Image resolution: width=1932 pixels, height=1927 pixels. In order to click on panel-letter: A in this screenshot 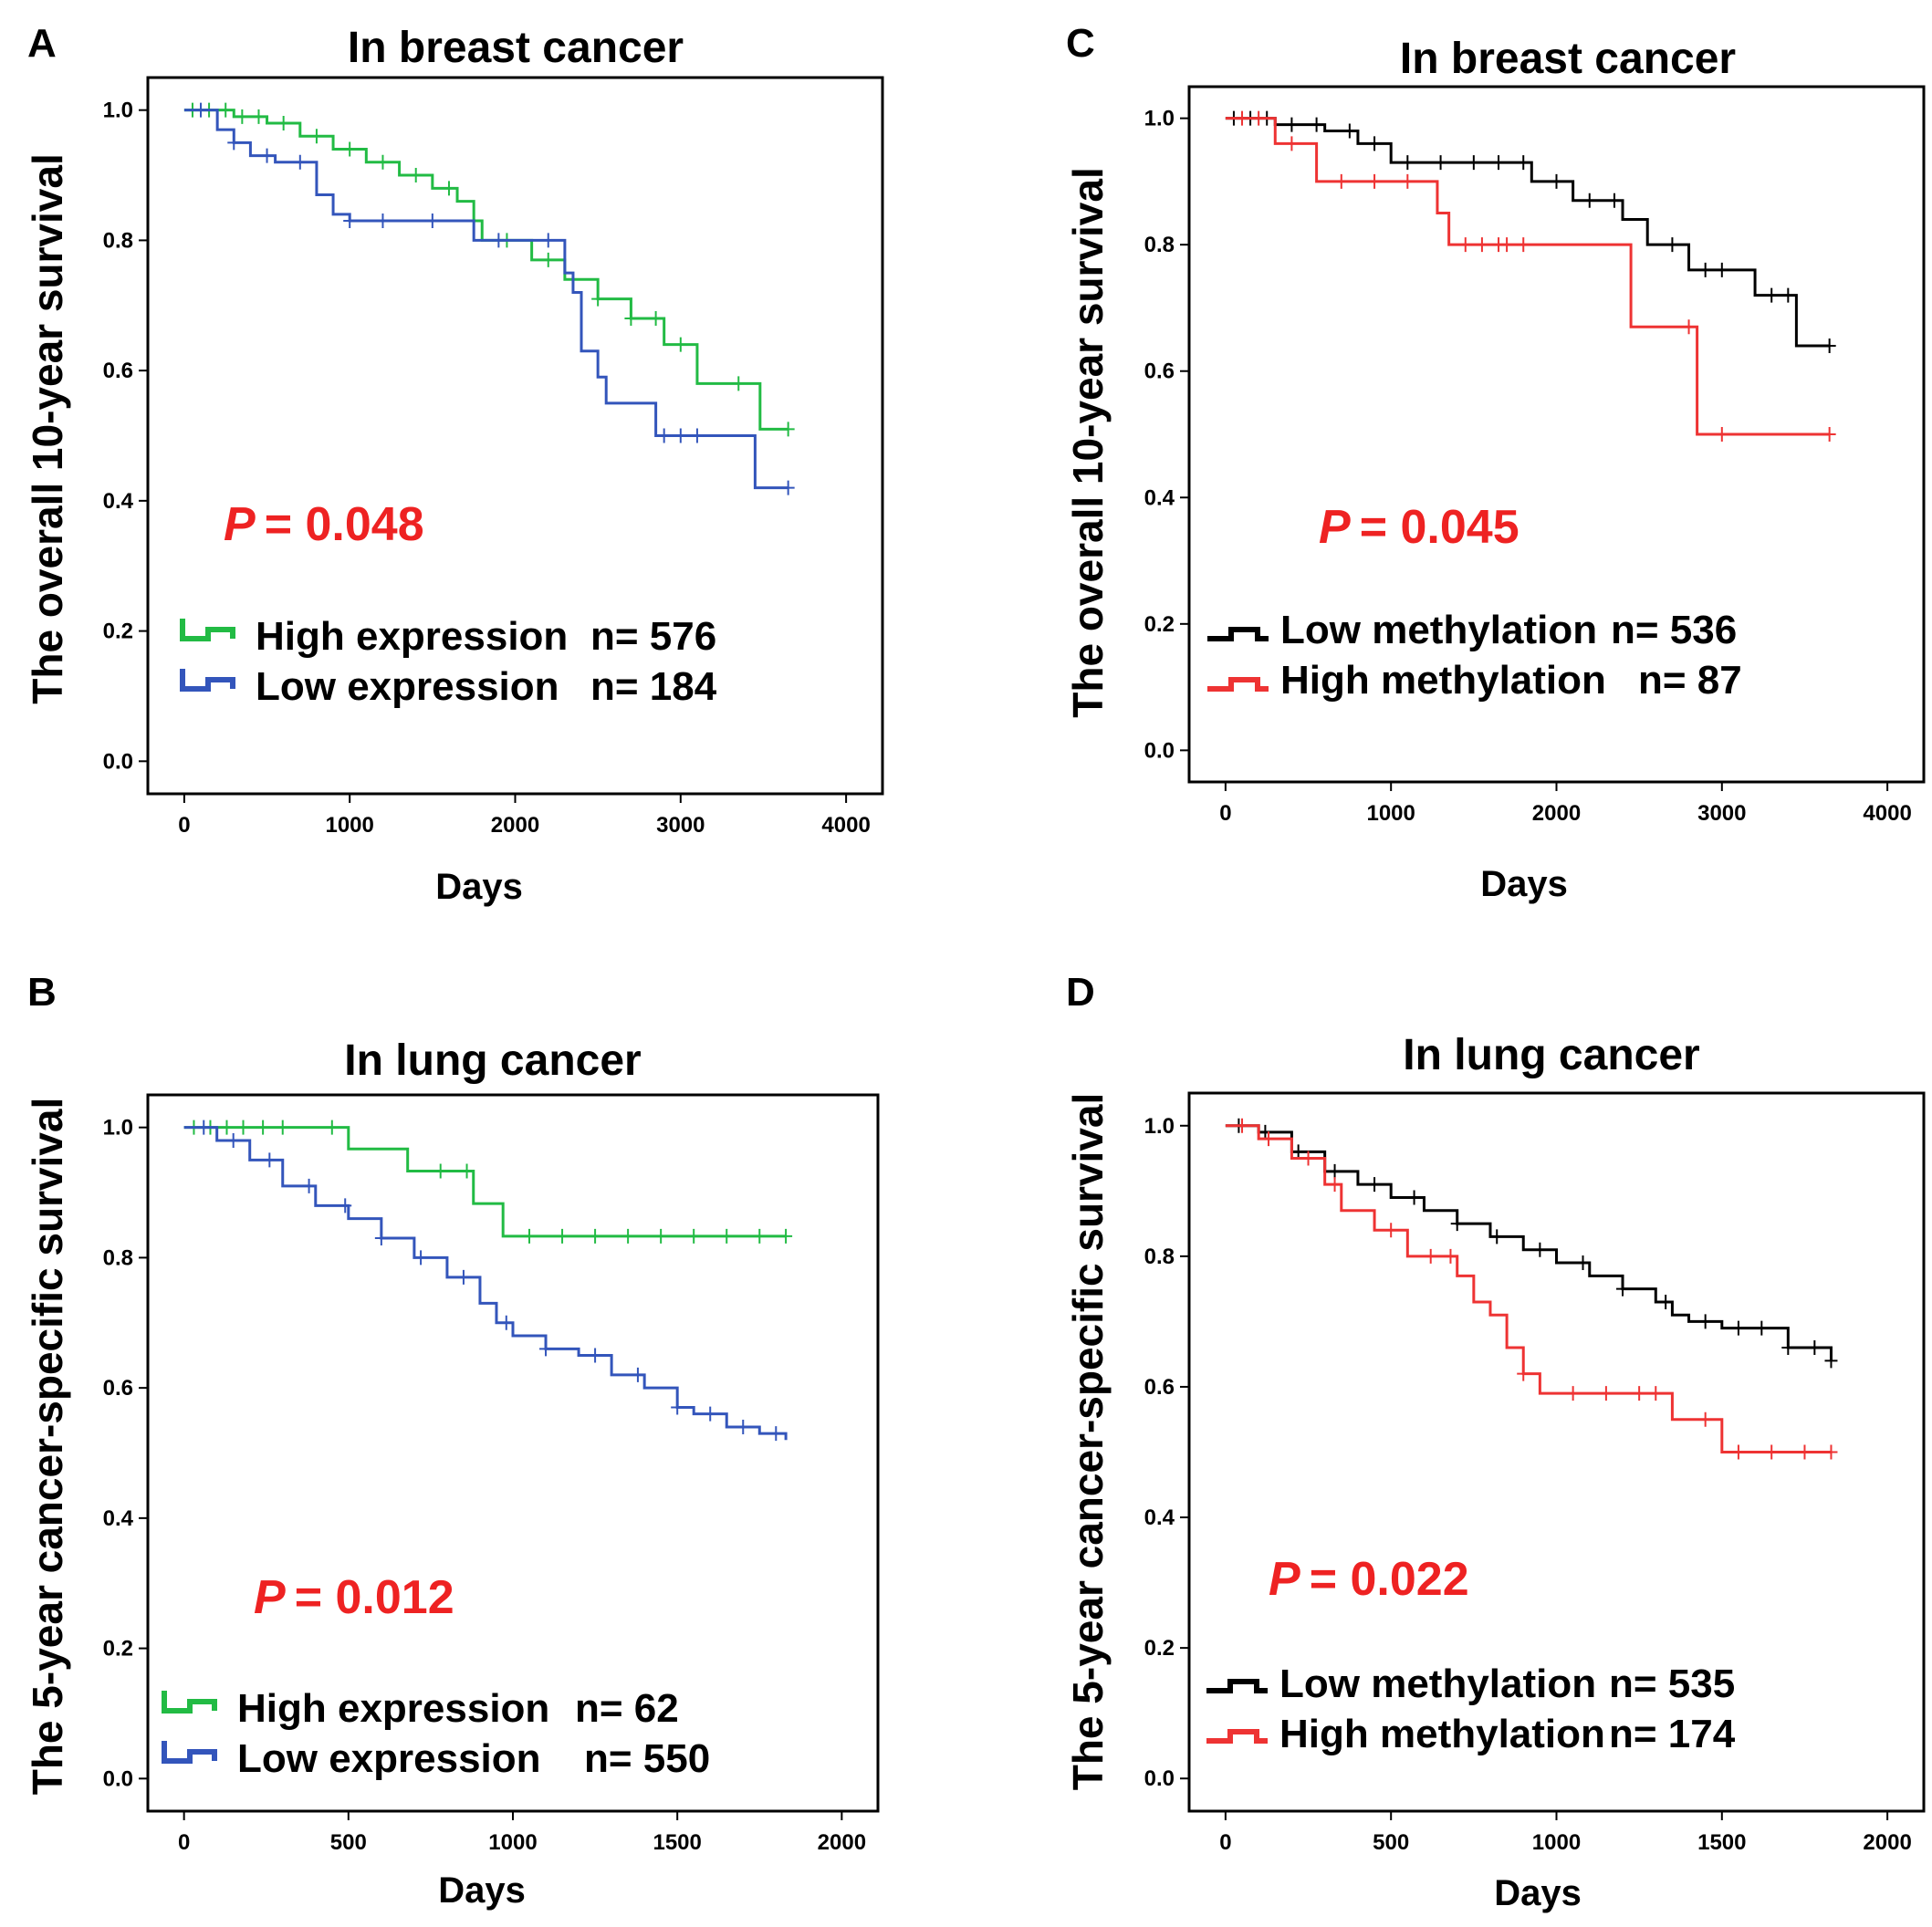, I will do `click(42, 43)`.